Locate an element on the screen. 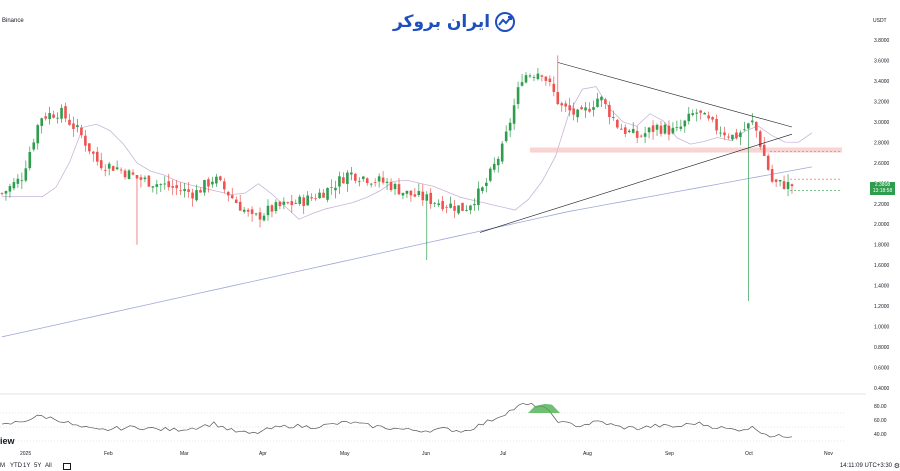 The width and height of the screenshot is (900, 471). ascending-trendline is located at coordinates (636, 183).